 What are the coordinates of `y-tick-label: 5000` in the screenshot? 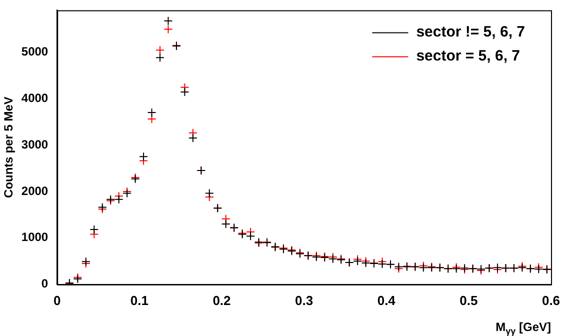 It's located at (34, 51).